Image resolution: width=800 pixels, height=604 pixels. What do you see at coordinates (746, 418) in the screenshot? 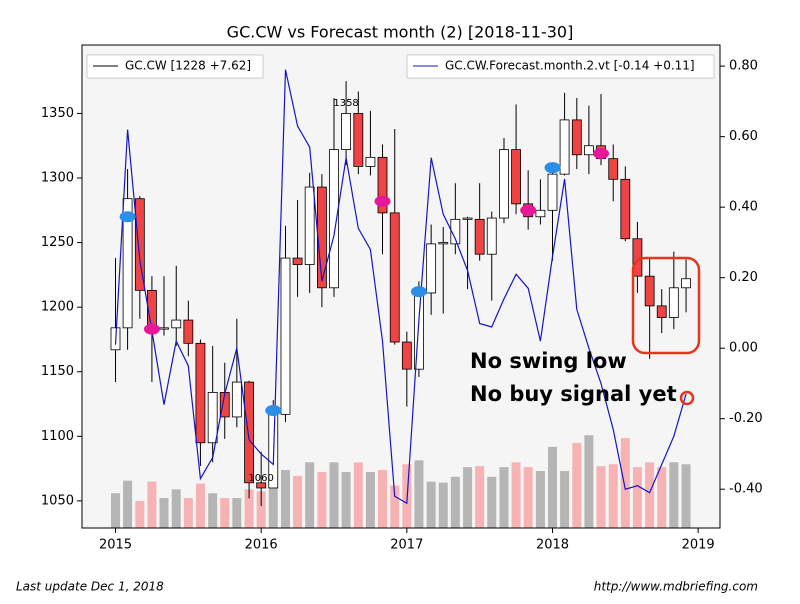
I see `y2-tick-label: -0.20` at bounding box center [746, 418].